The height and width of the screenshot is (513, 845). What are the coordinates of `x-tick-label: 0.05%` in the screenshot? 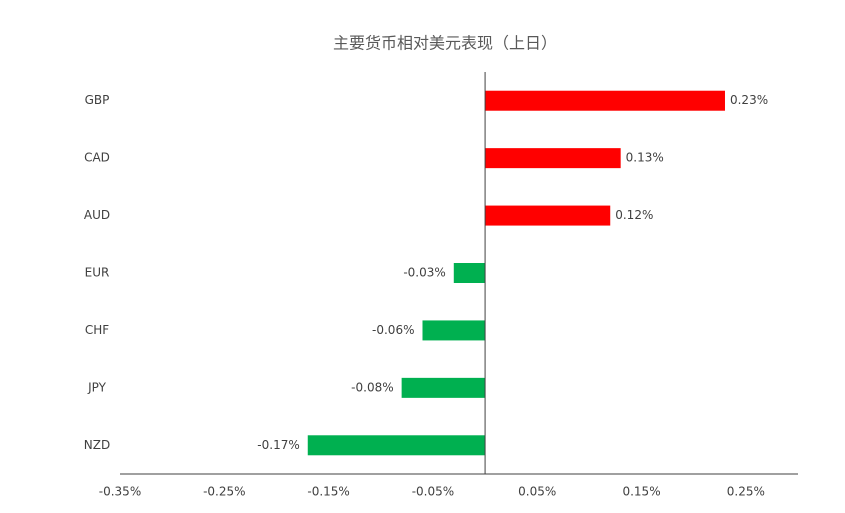 It's located at (537, 492).